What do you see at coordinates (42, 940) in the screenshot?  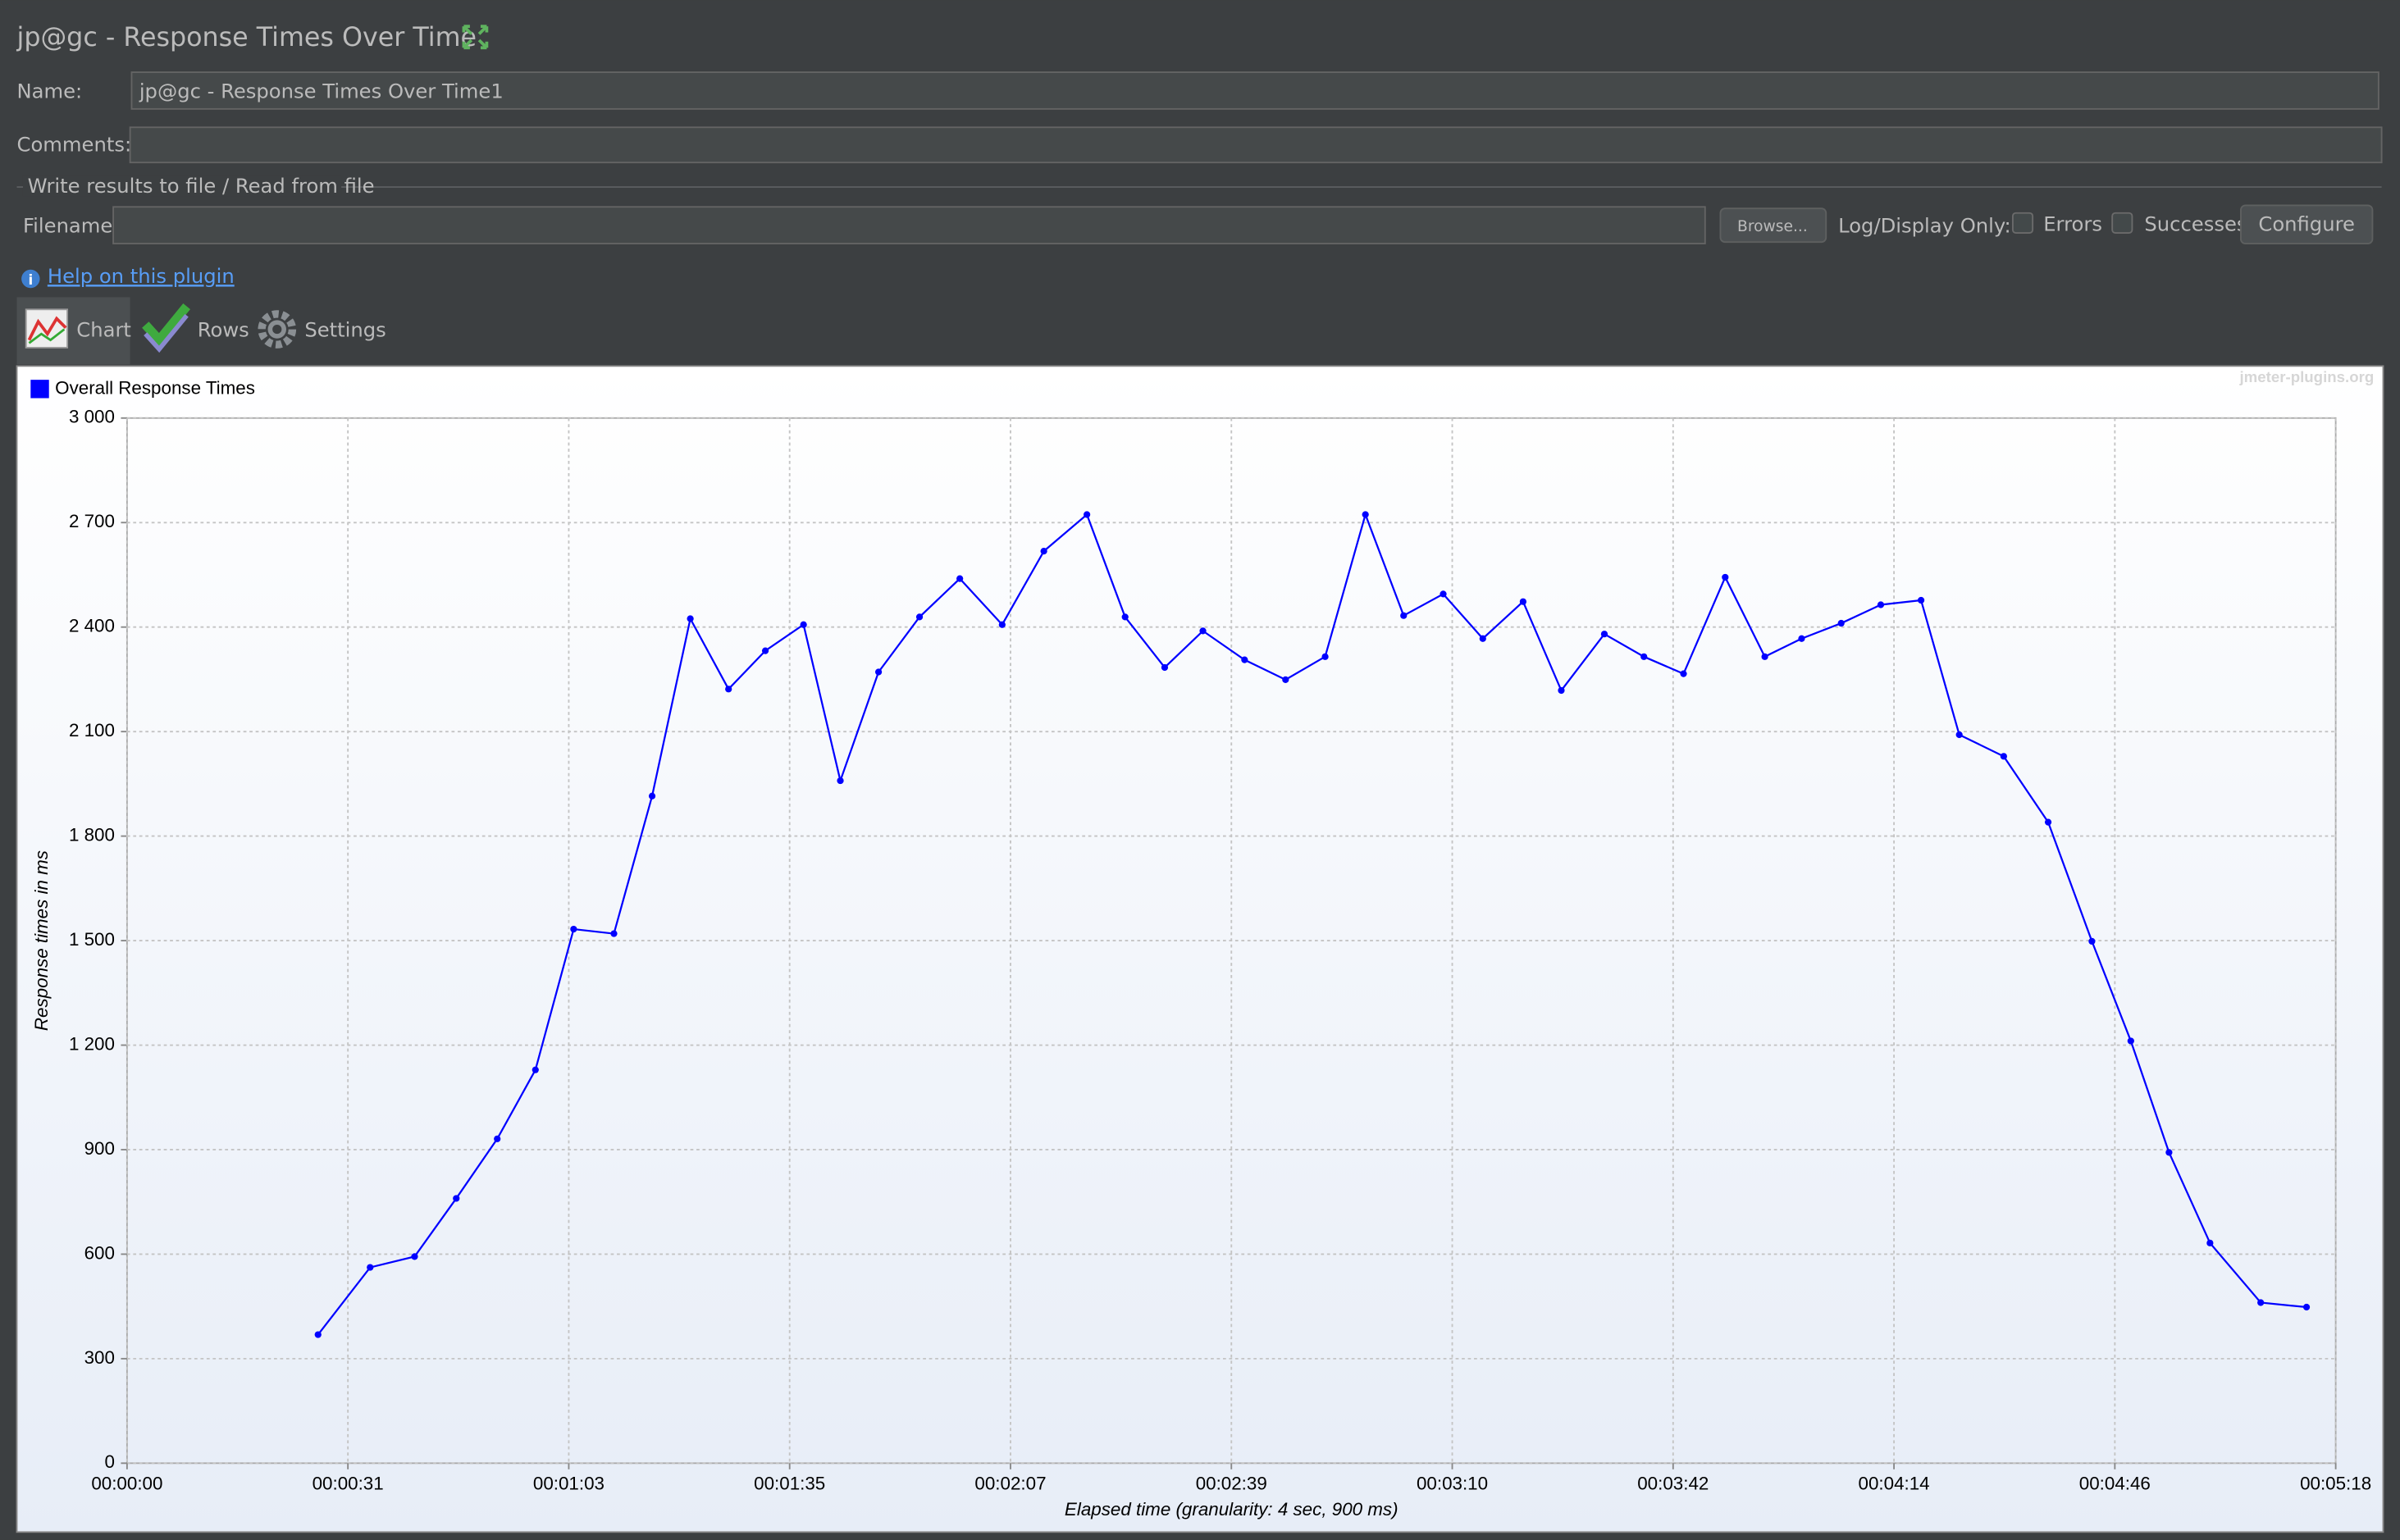 I see `y-axis-label: Response times in ms` at bounding box center [42, 940].